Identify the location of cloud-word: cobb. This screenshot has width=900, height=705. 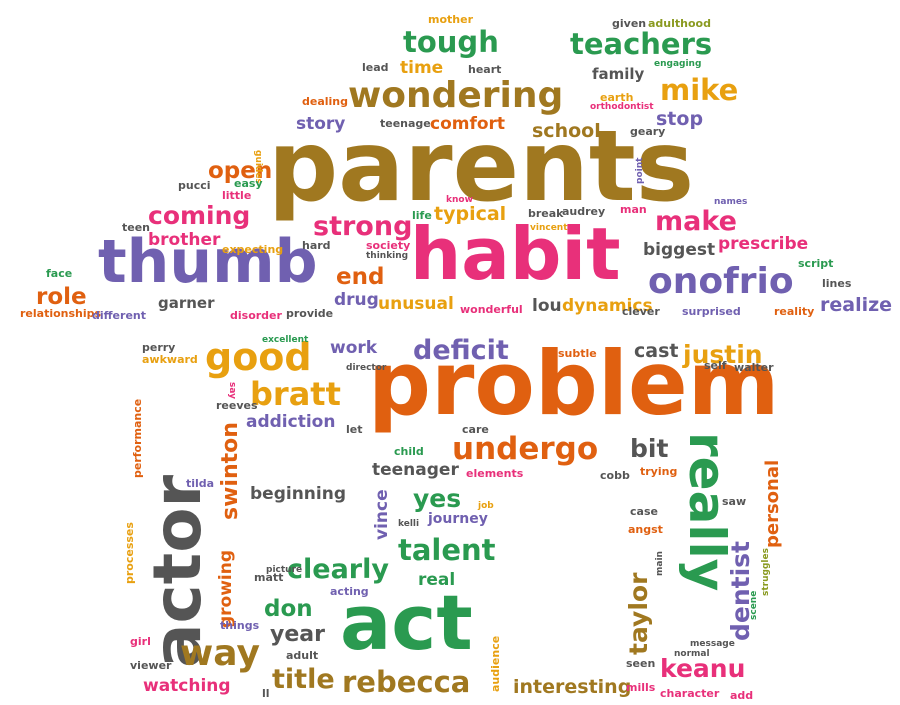
(615, 475).